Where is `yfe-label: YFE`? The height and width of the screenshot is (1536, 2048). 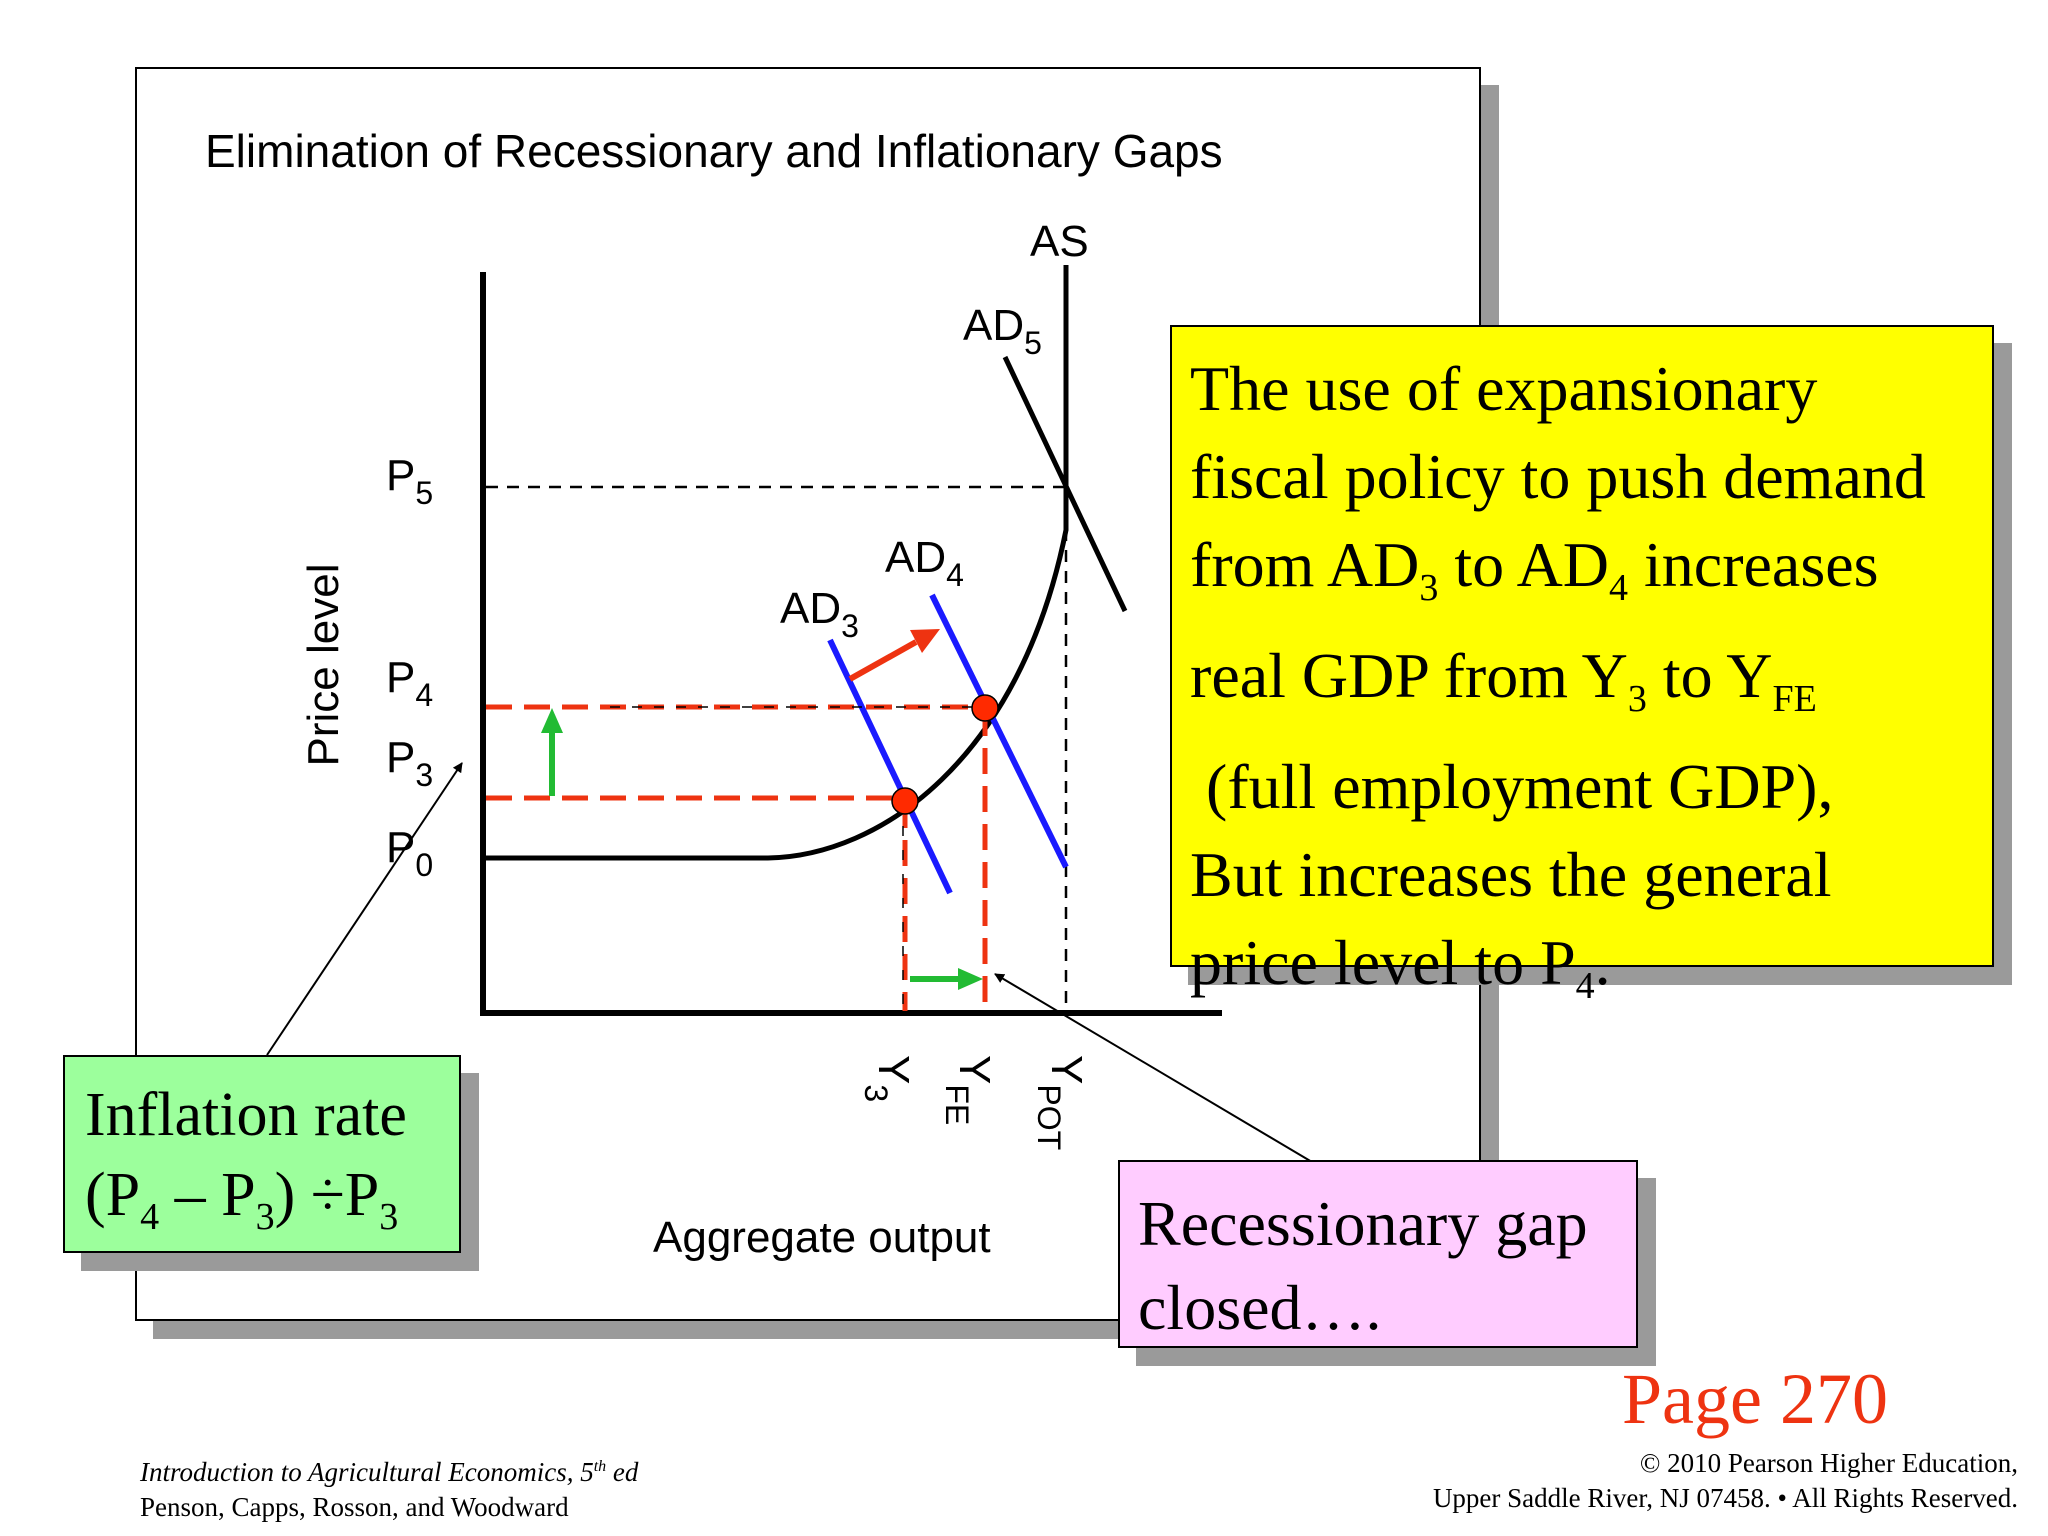 yfe-label: YFE is located at coordinates (969, 1090).